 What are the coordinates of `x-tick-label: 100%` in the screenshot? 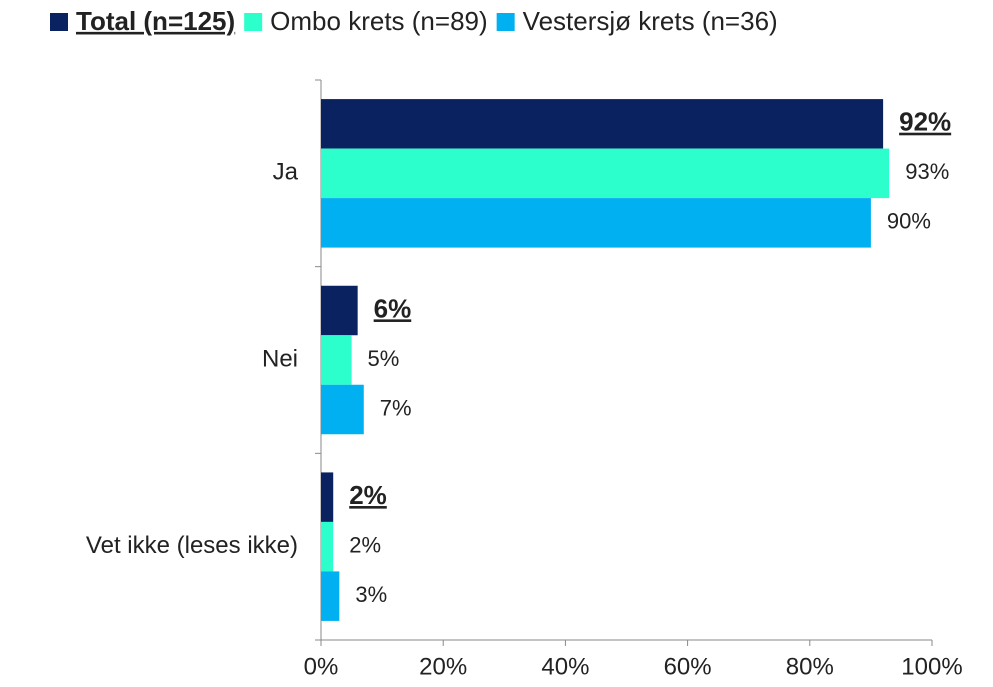 It's located at (931, 666).